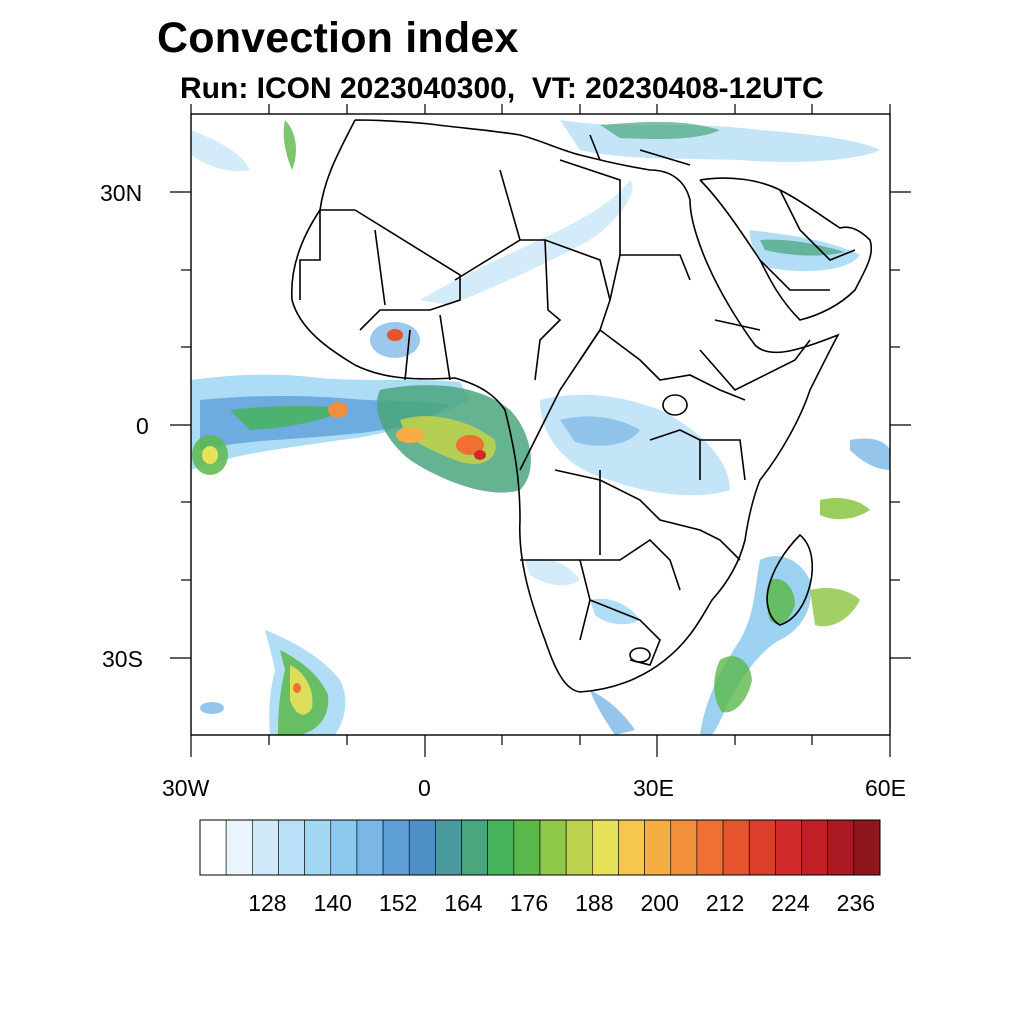 Image resolution: width=1024 pixels, height=1024 pixels. What do you see at coordinates (463, 903) in the screenshot?
I see `colorbar-label: 164` at bounding box center [463, 903].